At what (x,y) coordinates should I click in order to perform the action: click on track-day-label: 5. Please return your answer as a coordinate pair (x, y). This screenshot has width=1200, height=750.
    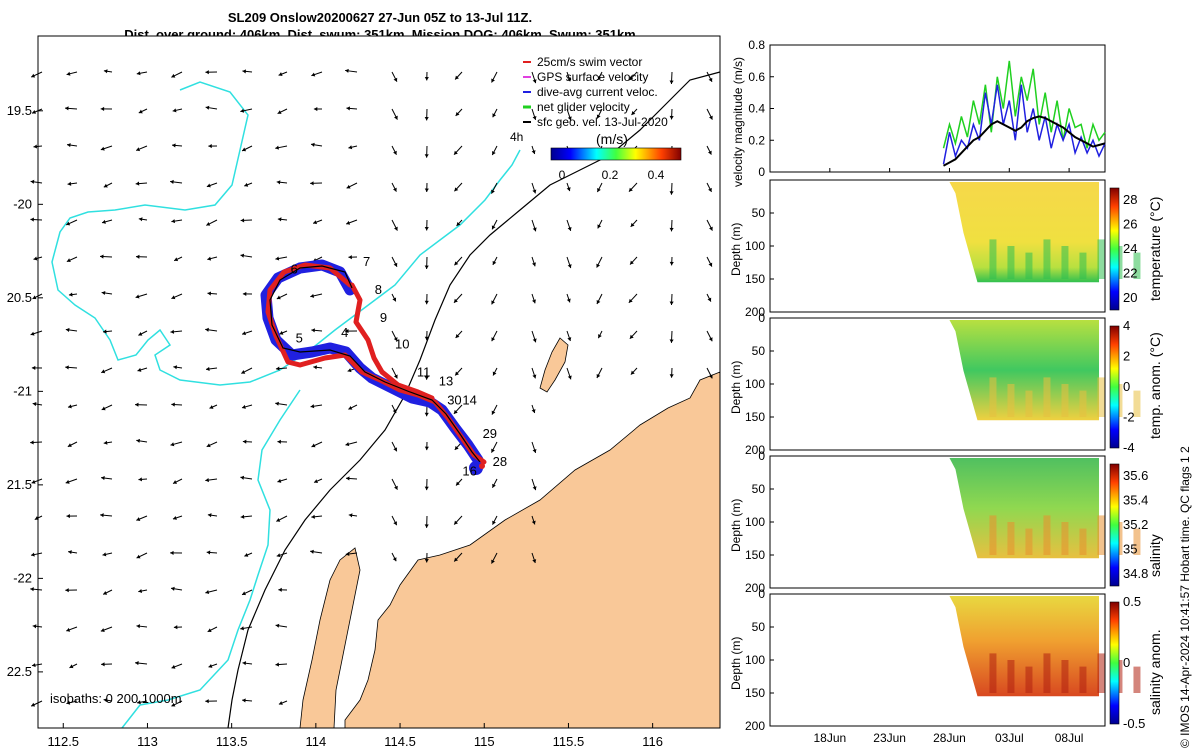
    Looking at the image, I should click on (299, 338).